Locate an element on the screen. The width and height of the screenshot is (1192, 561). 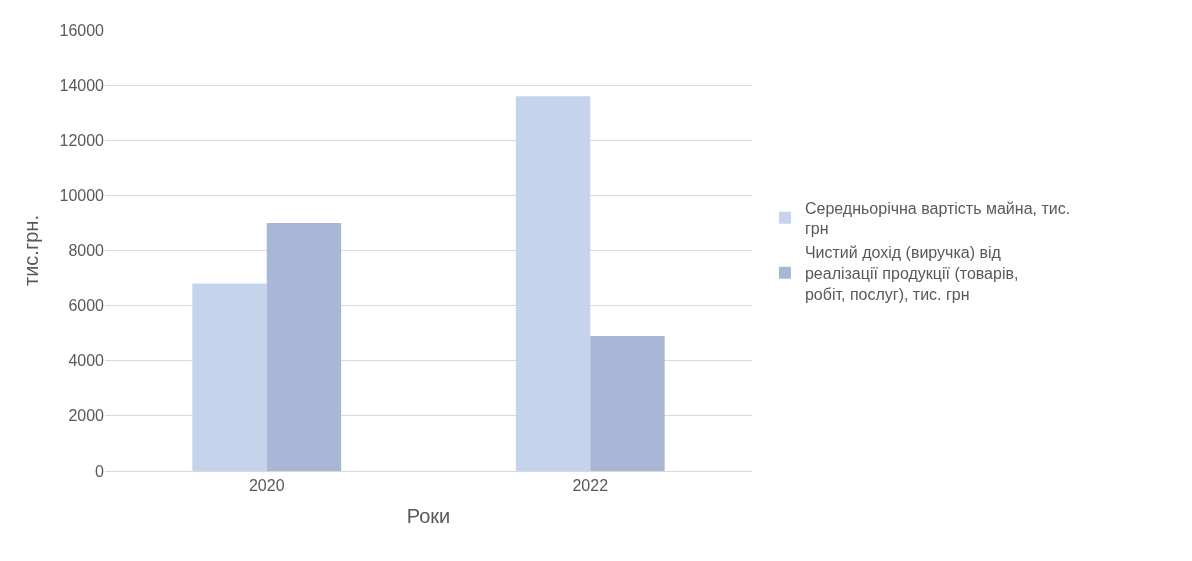
y-tick-label: 16000 is located at coordinates (82, 30).